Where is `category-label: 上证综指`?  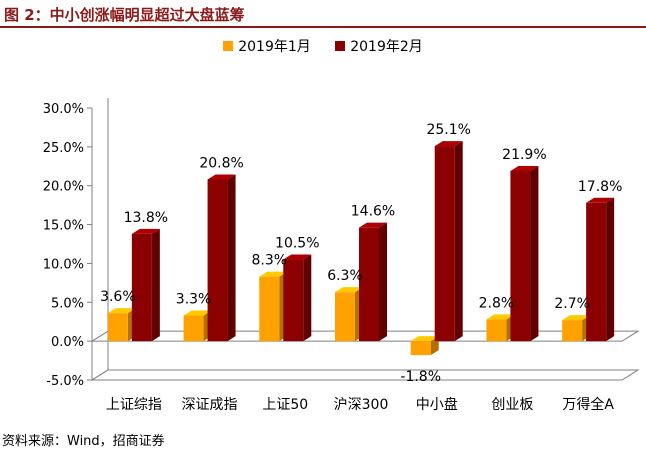
category-label: 上证综指 is located at coordinates (134, 405).